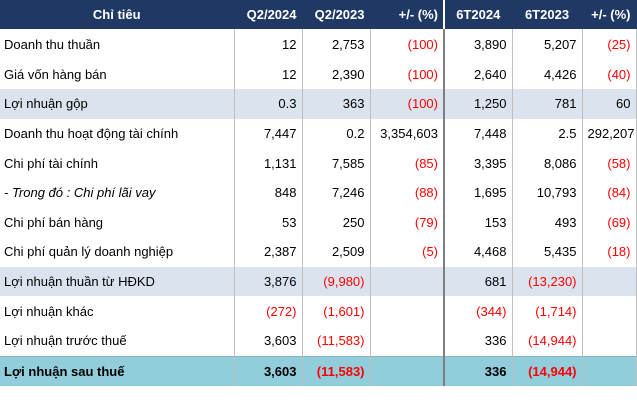 The width and height of the screenshot is (637, 405). What do you see at coordinates (609, 104) in the screenshot?
I see `cell-change-half: 60` at bounding box center [609, 104].